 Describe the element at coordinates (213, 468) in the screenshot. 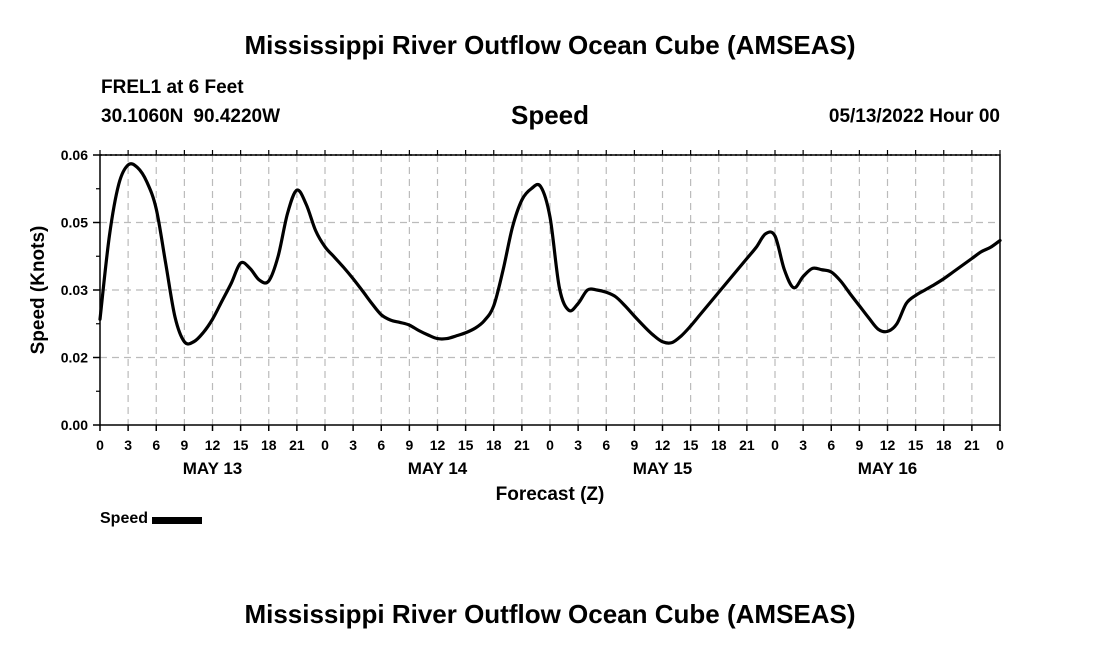

I see `day-label: MAY 13` at that location.